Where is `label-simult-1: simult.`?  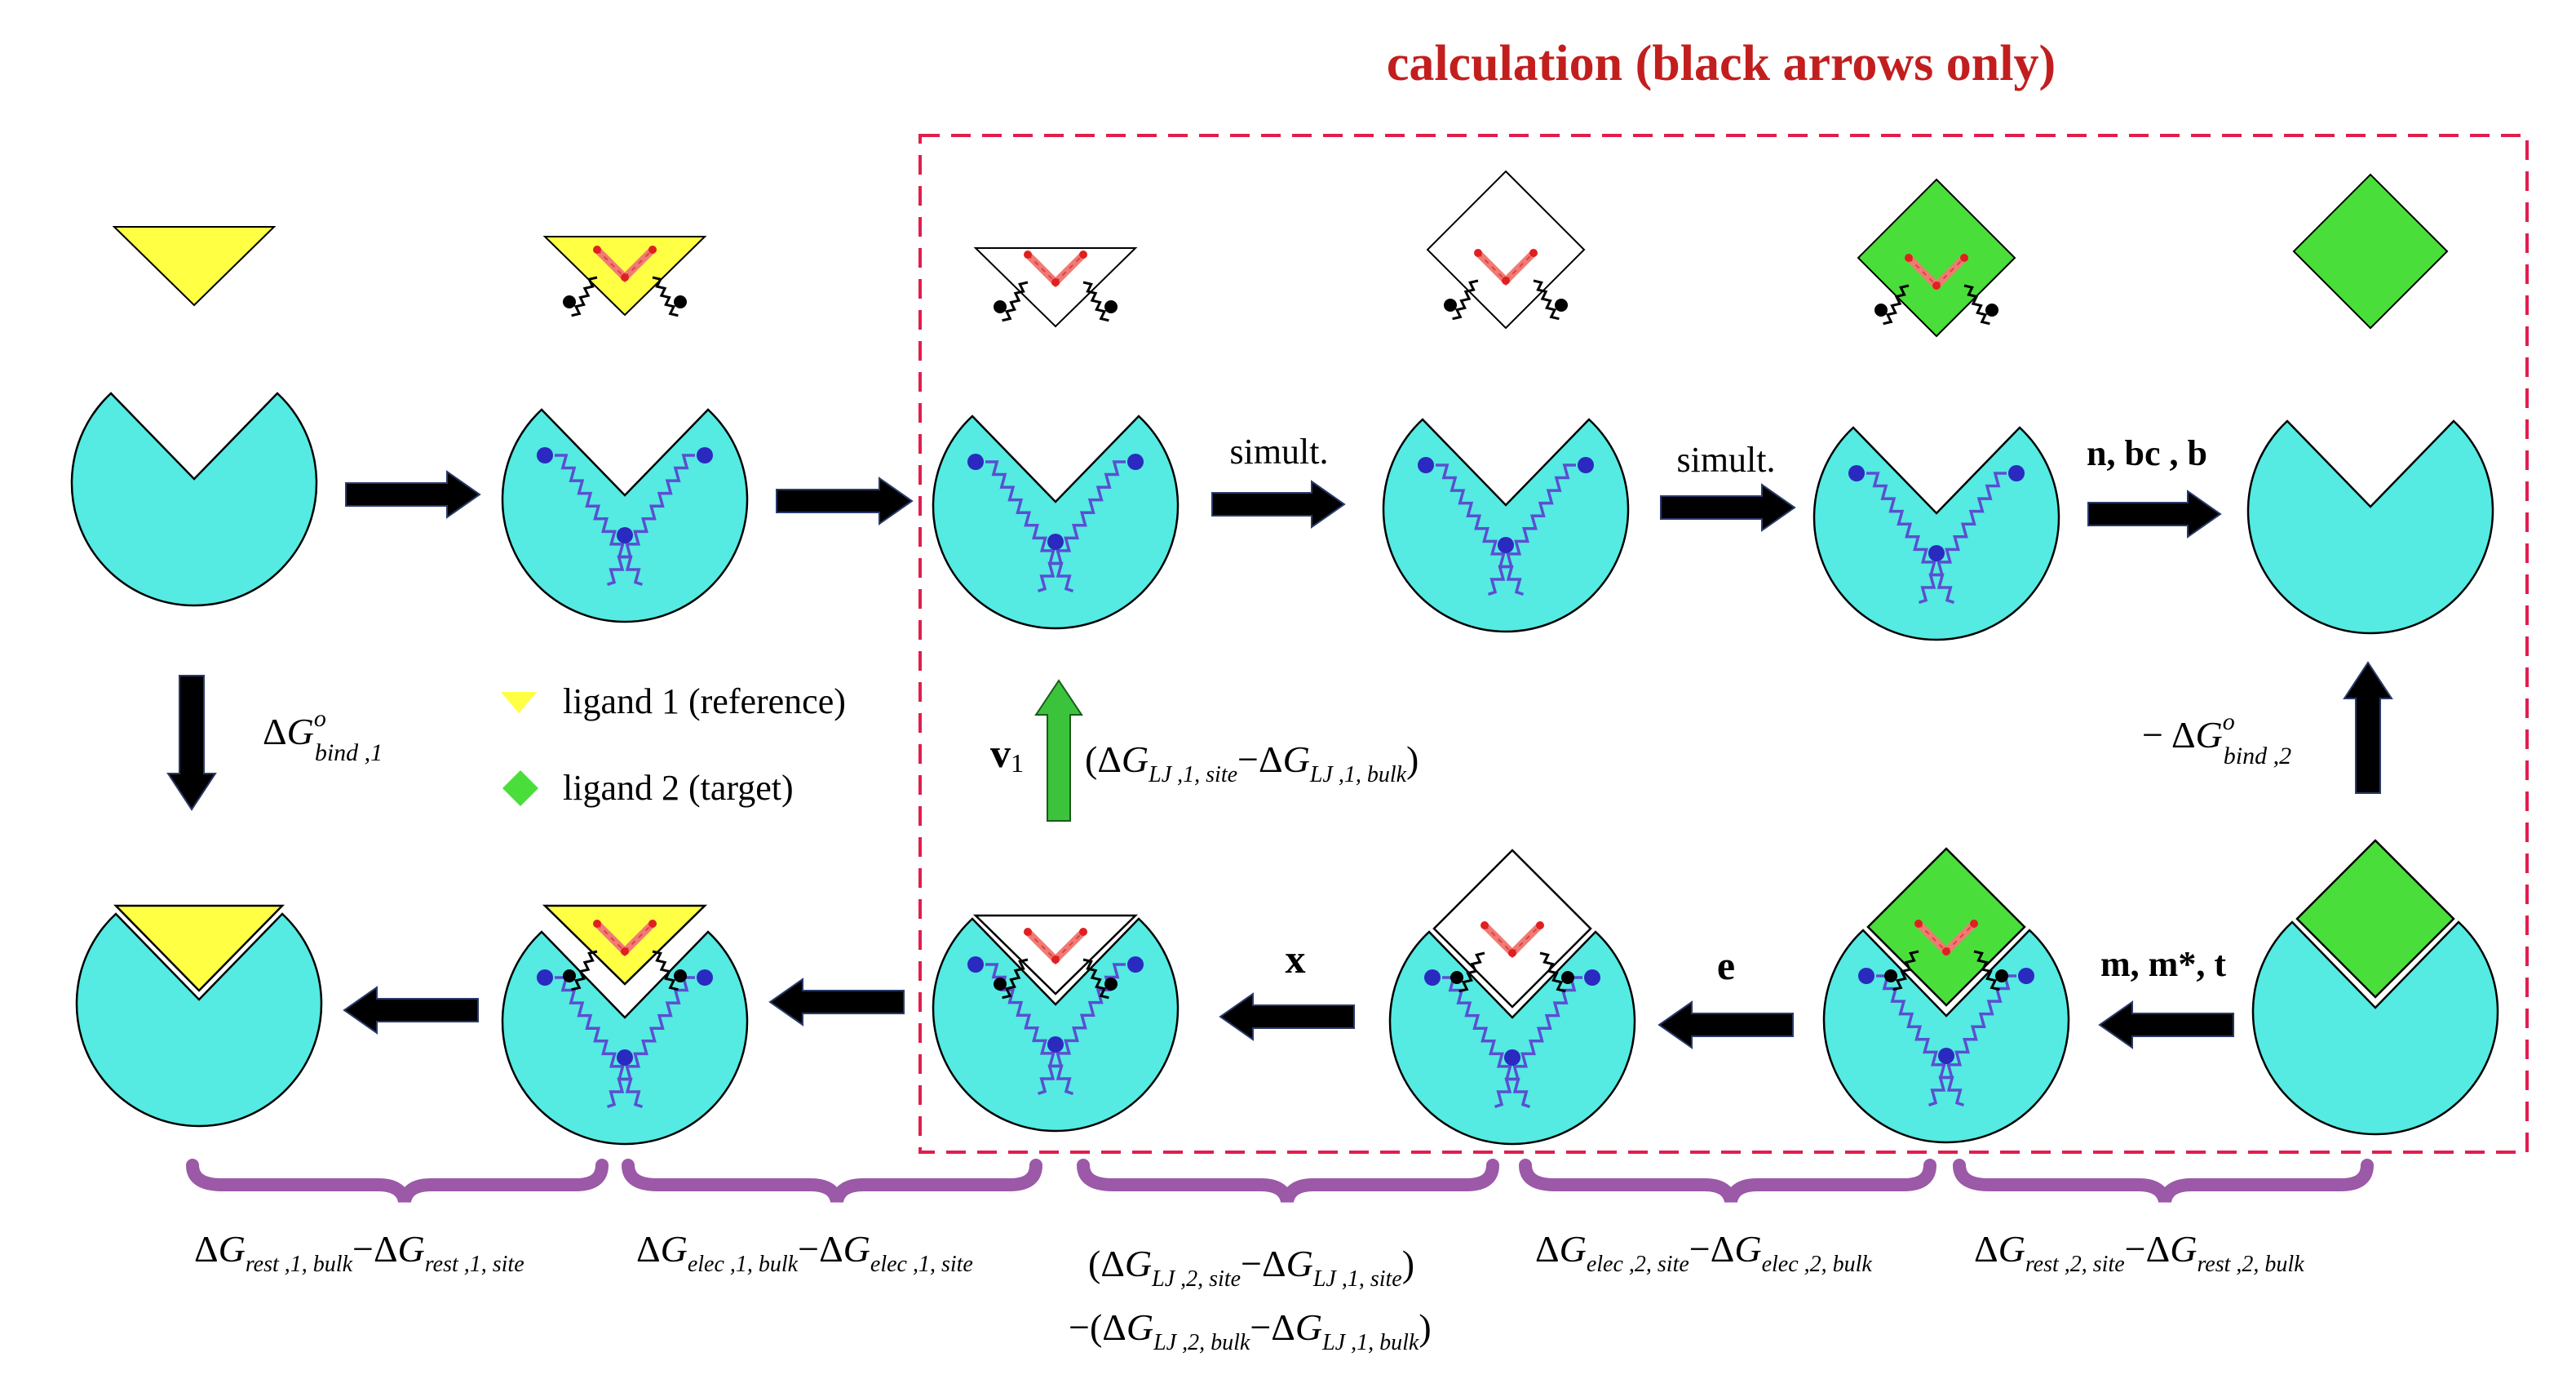 label-simult-1: simult. is located at coordinates (1278, 452).